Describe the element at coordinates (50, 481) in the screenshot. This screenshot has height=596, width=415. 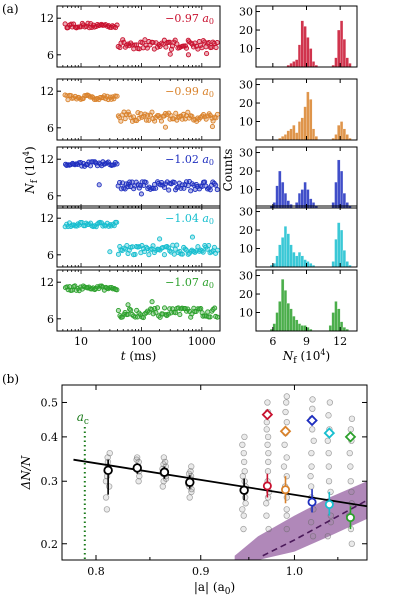
I see `y-tick-label: 0.3` at that location.